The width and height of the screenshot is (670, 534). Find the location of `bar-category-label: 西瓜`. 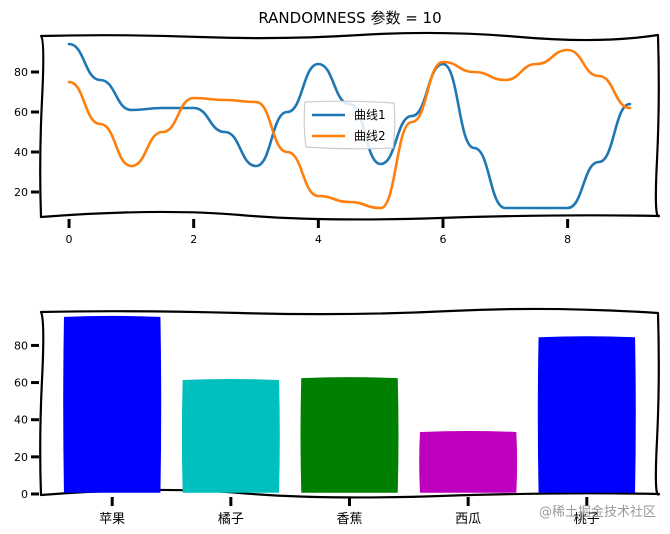

bar-category-label: 西瓜 is located at coordinates (468, 519).